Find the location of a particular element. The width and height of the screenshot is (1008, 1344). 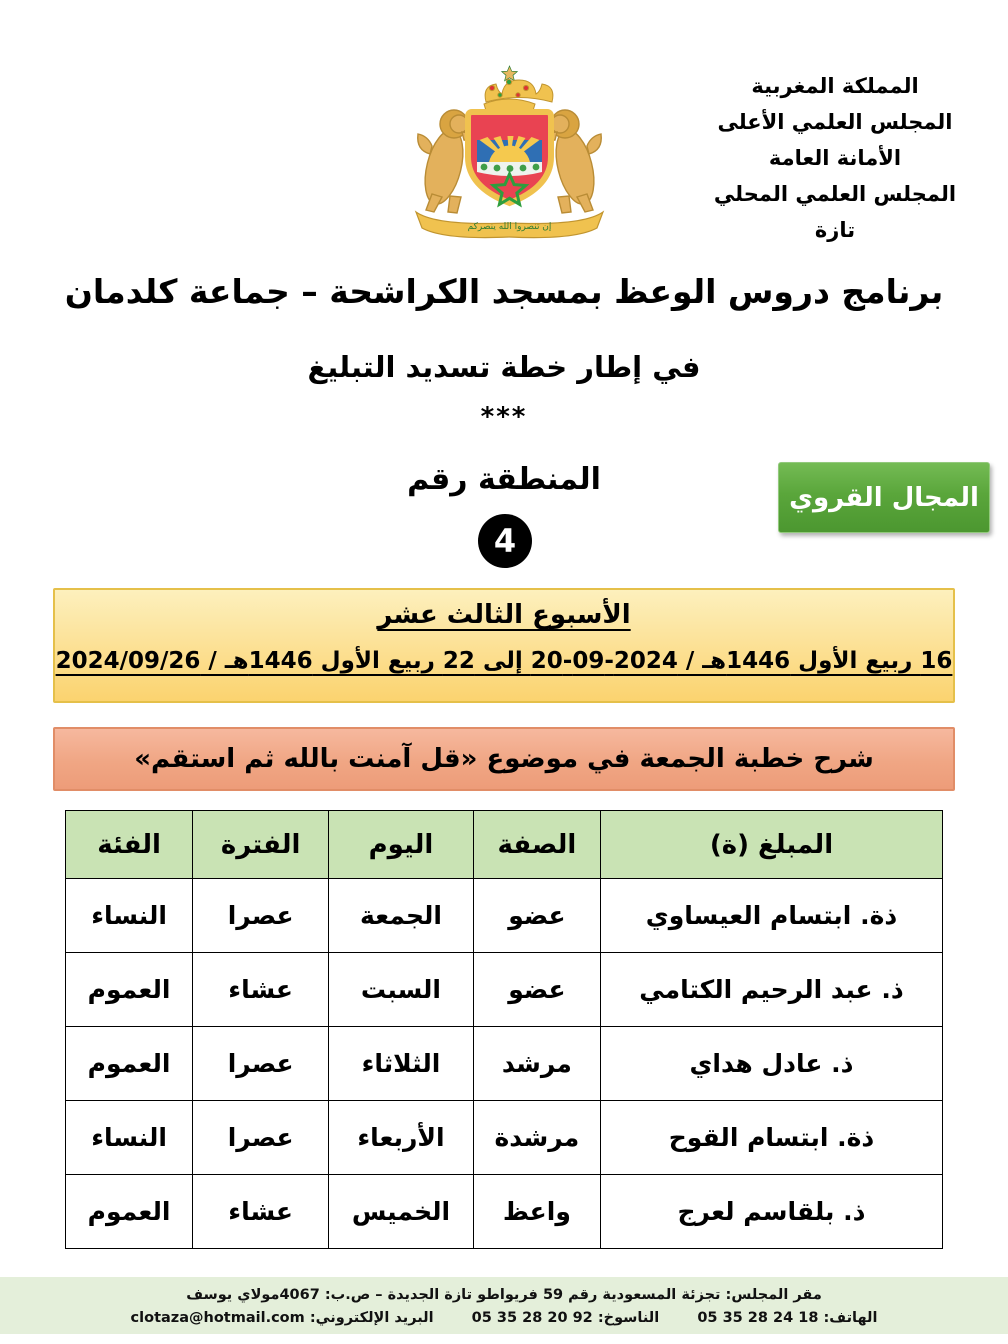

rural-area-badge: المجال القروي is located at coordinates (884, 497).